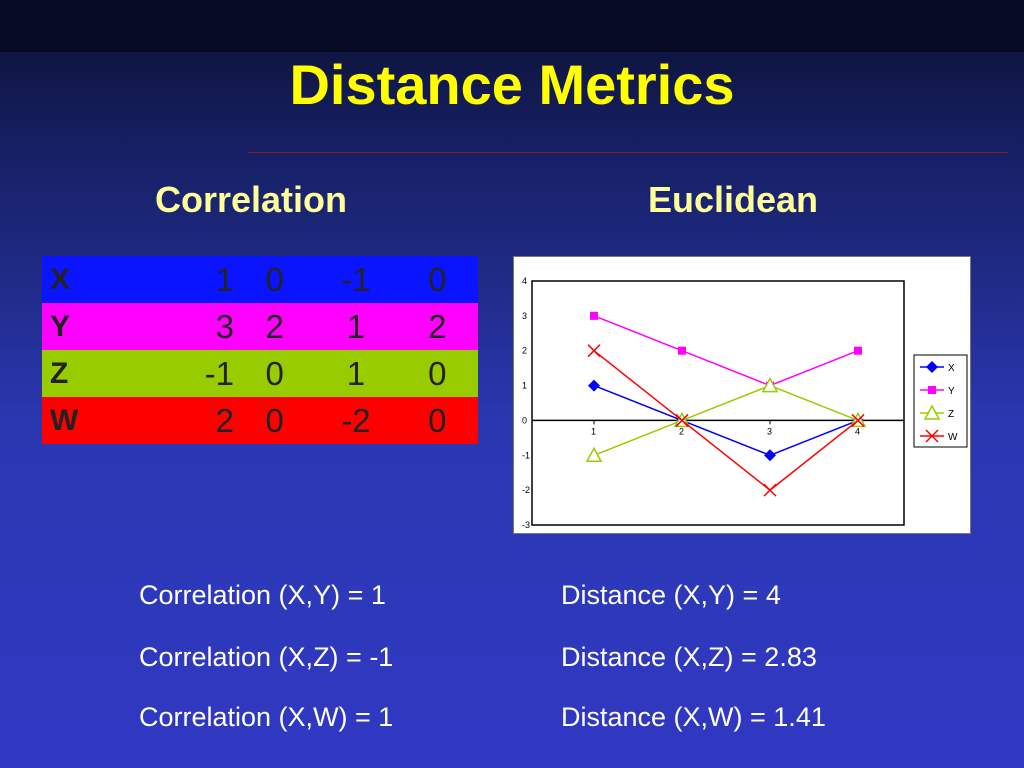 This screenshot has width=1024, height=768. I want to click on correlation-stat: Correlation (X,W) = 1, so click(266, 717).